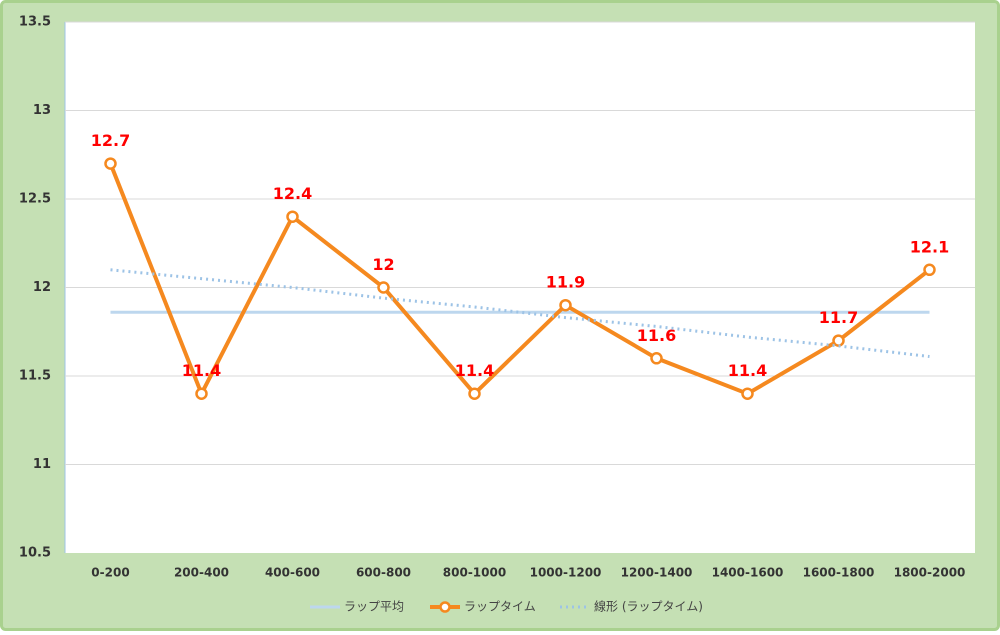 The width and height of the screenshot is (1000, 635). Describe the element at coordinates (110, 573) in the screenshot. I see `x-tick-label: 0-200` at that location.